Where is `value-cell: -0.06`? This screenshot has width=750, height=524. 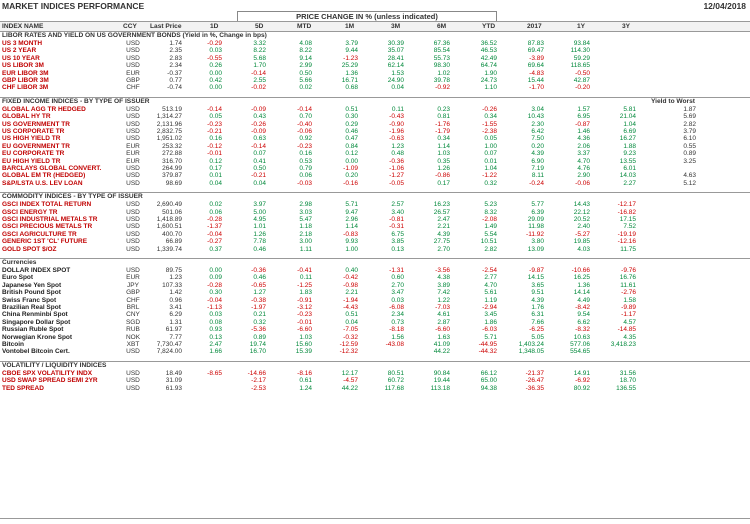
value-cell: -0.06 is located at coordinates (304, 131).